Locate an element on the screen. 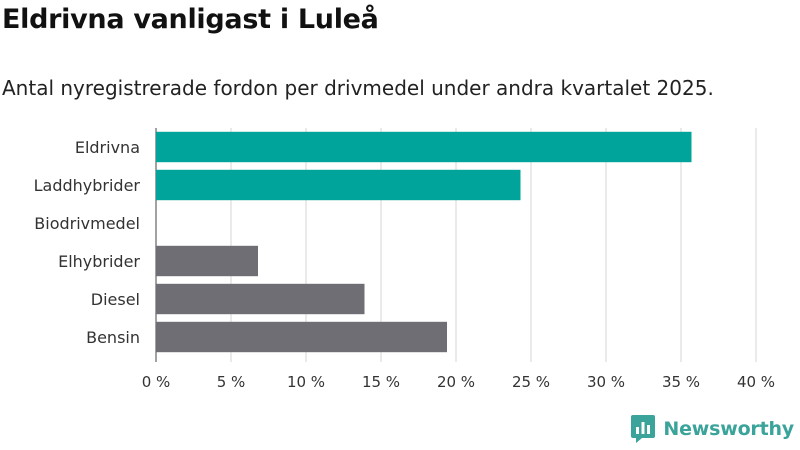 The width and height of the screenshot is (800, 450). x-tick-label: 0 % is located at coordinates (156, 382).